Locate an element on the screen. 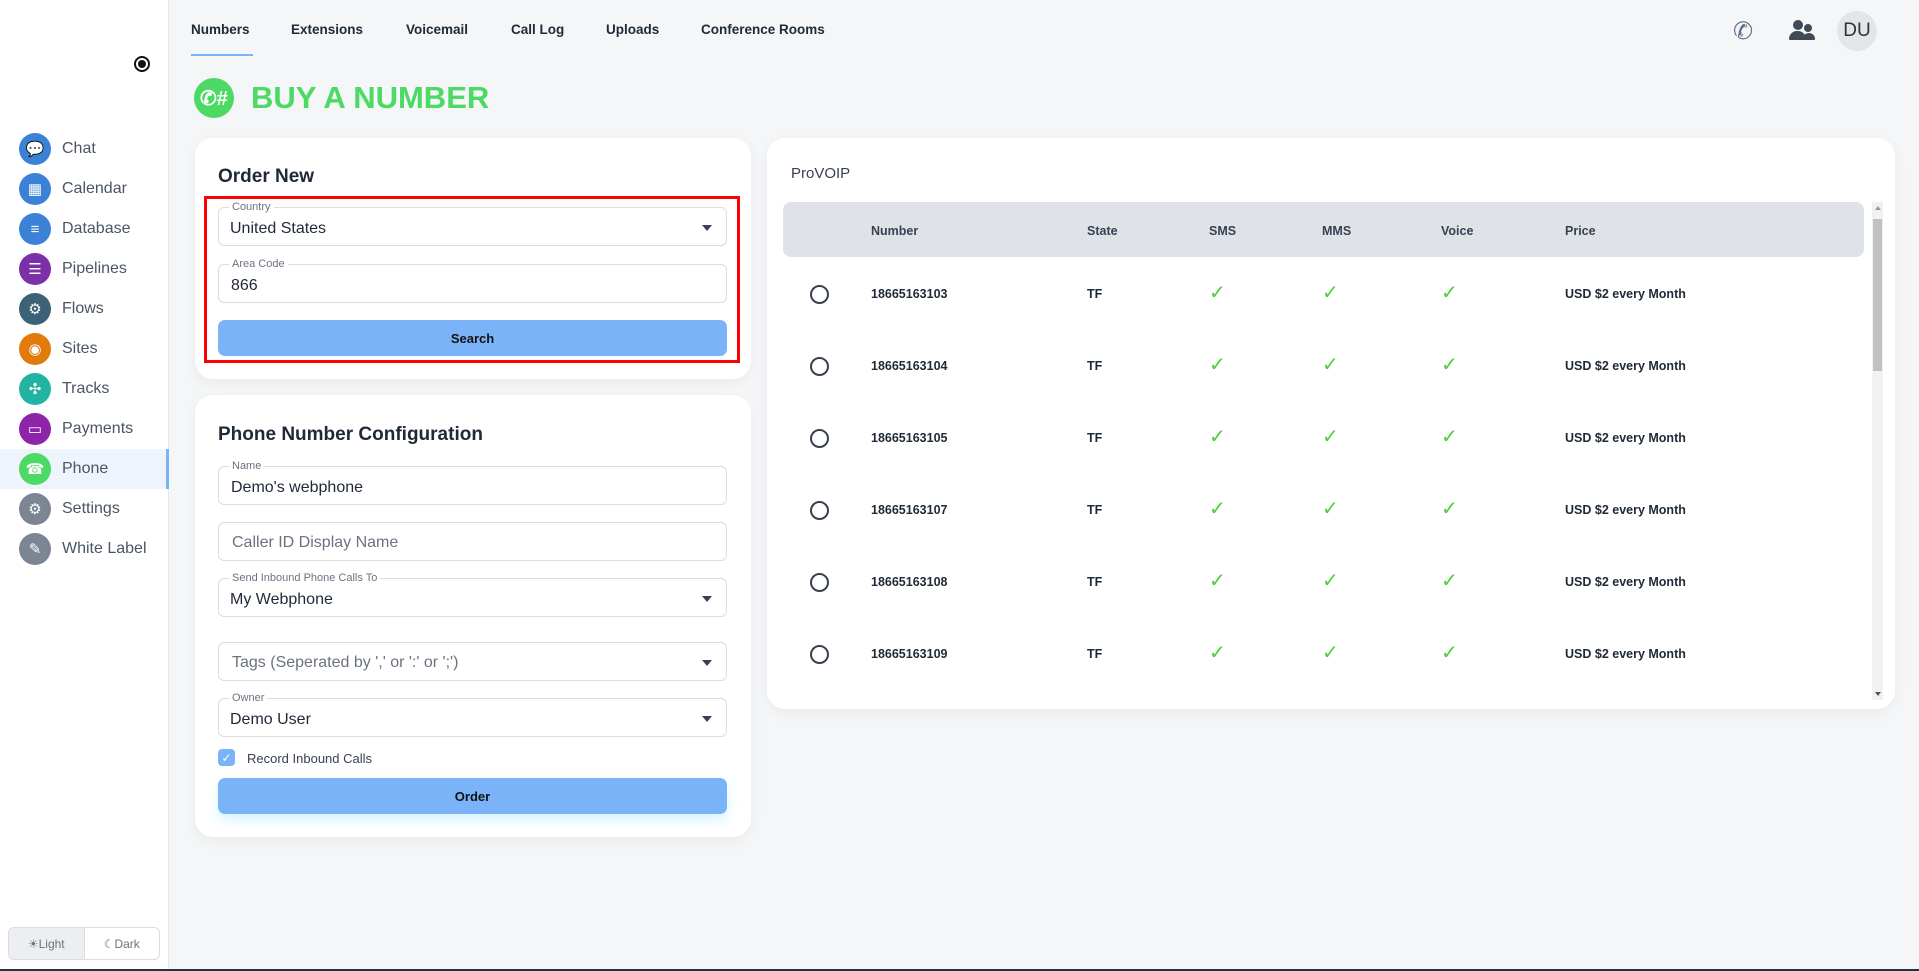 The image size is (1919, 971). phone-icon: ☎ is located at coordinates (35, 469).